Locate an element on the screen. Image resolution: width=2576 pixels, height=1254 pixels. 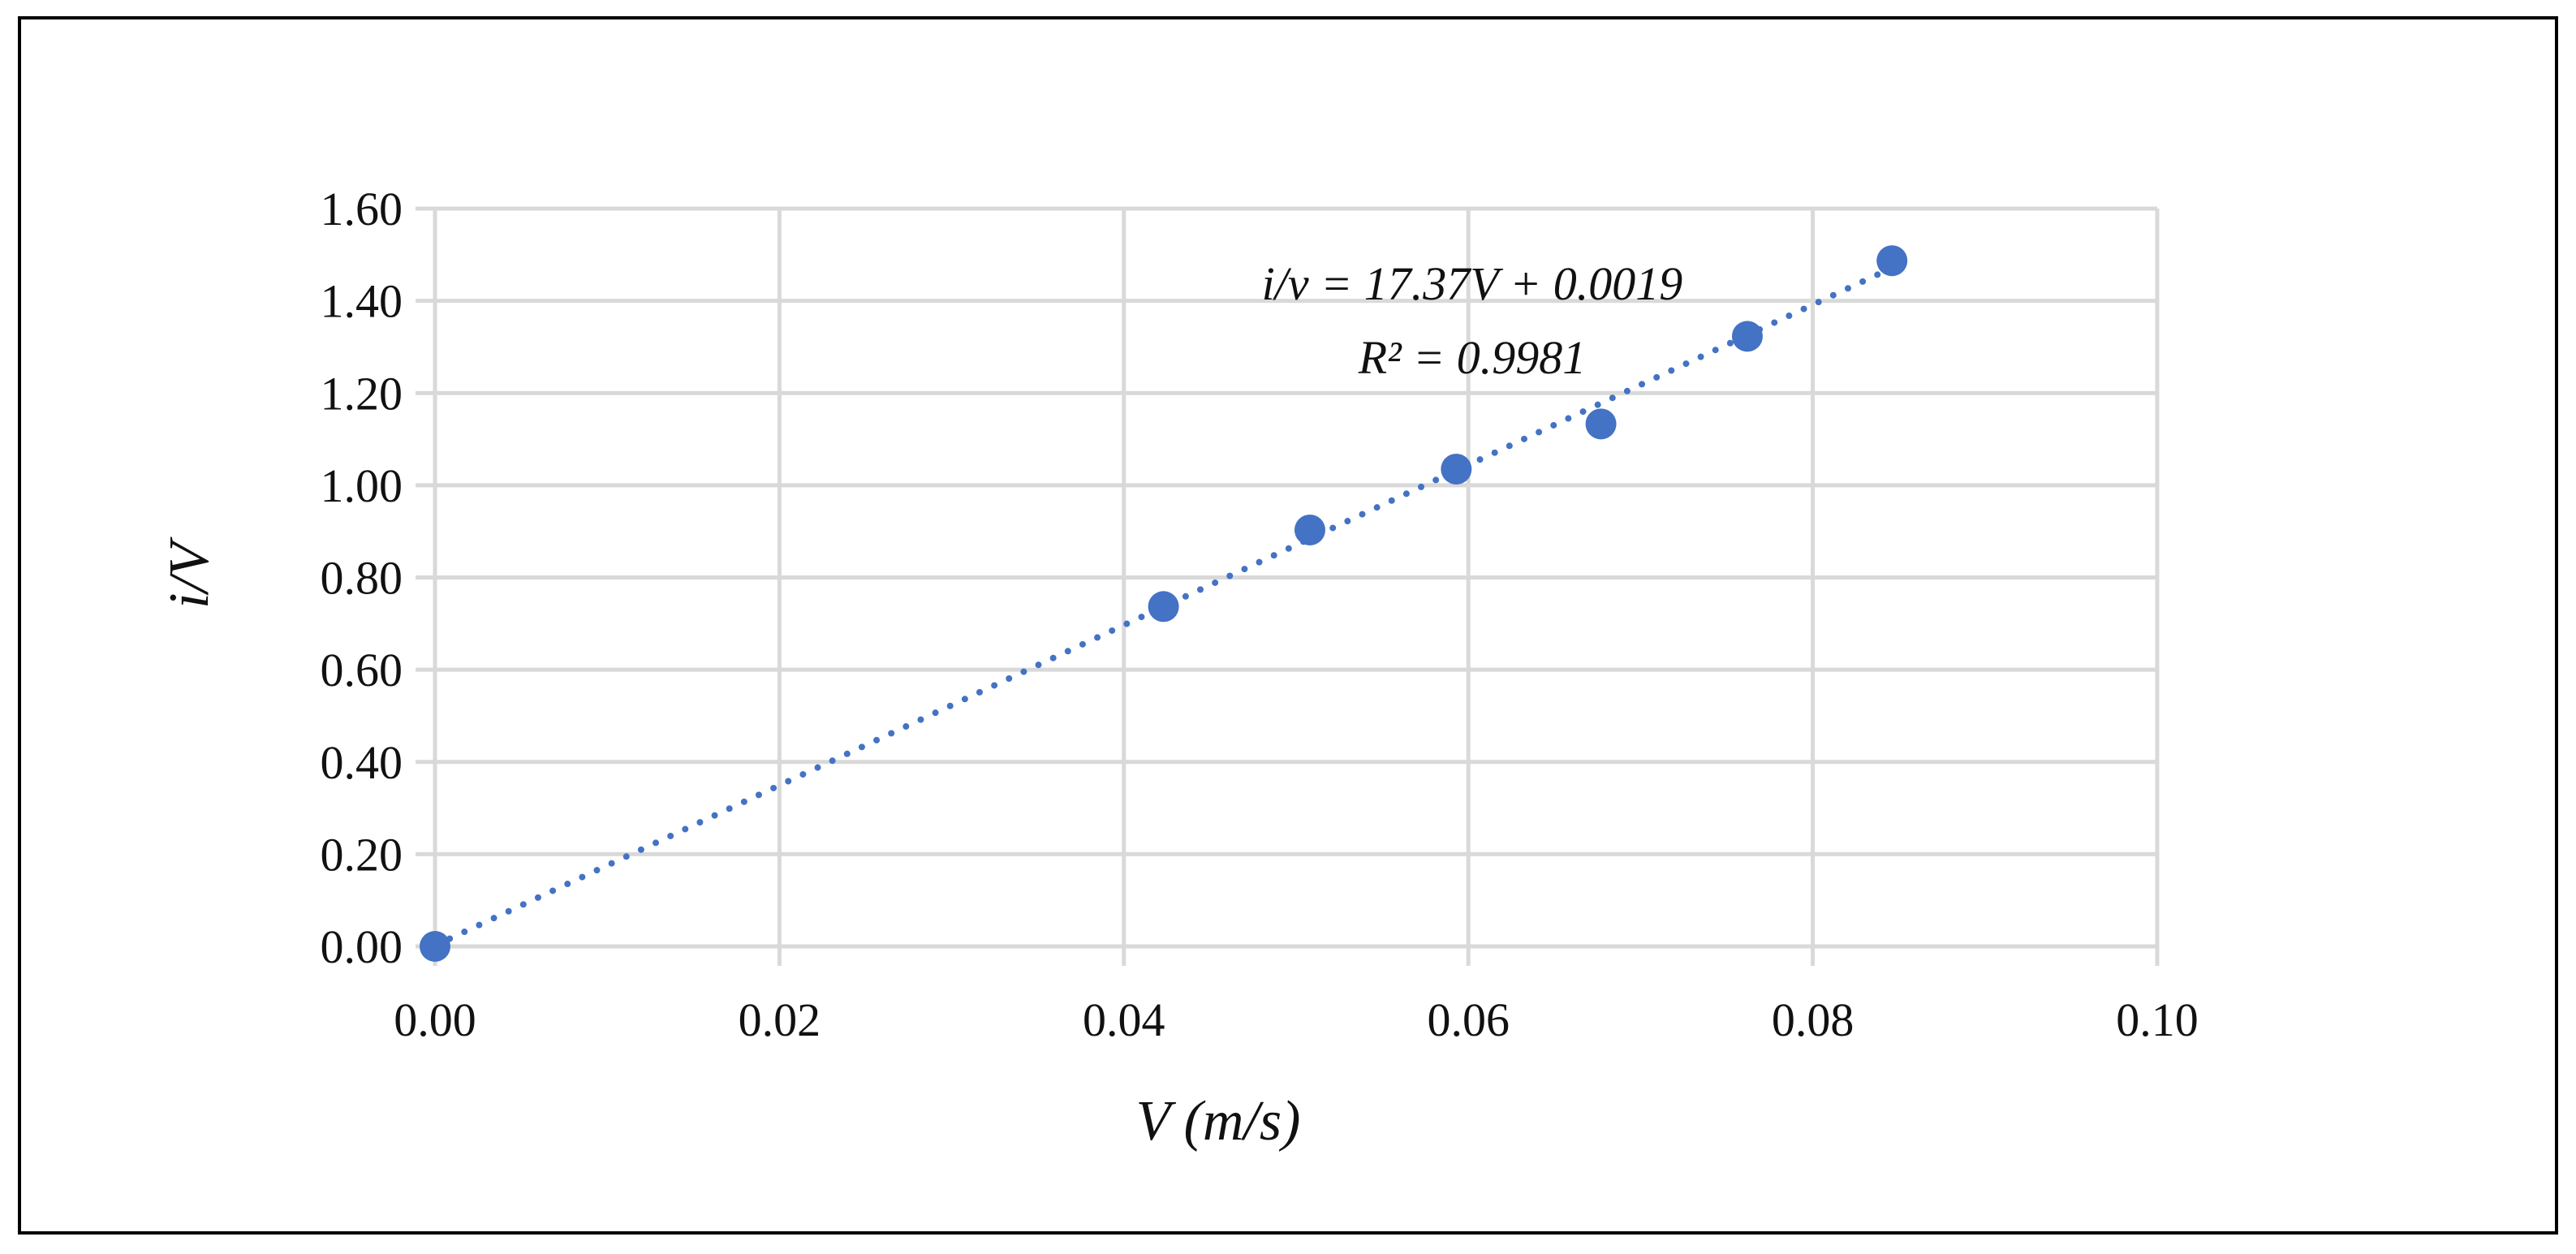
y-tick-label: 0.20 is located at coordinates (362, 854).